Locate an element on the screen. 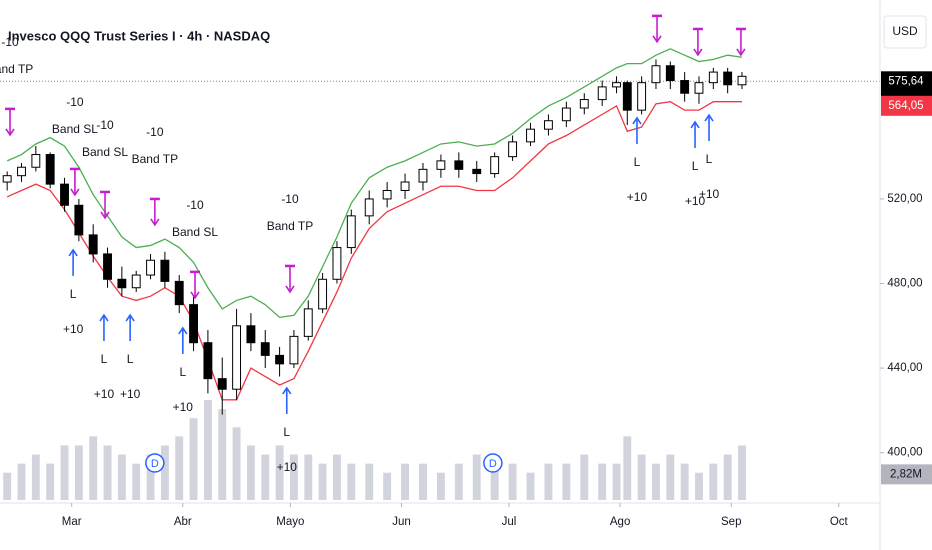 Image resolution: width=932 pixels, height=550 pixels. price-label-box is located at coordinates (906, 105).